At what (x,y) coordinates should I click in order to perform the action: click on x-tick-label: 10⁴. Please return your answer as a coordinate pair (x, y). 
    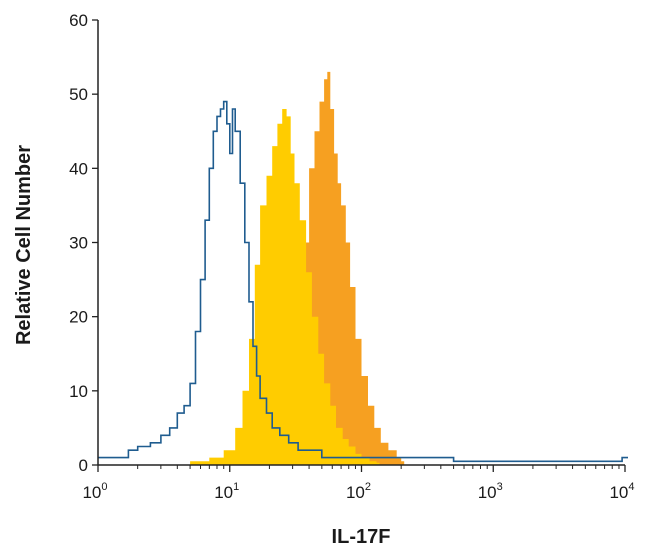
    Looking at the image, I should click on (621, 491).